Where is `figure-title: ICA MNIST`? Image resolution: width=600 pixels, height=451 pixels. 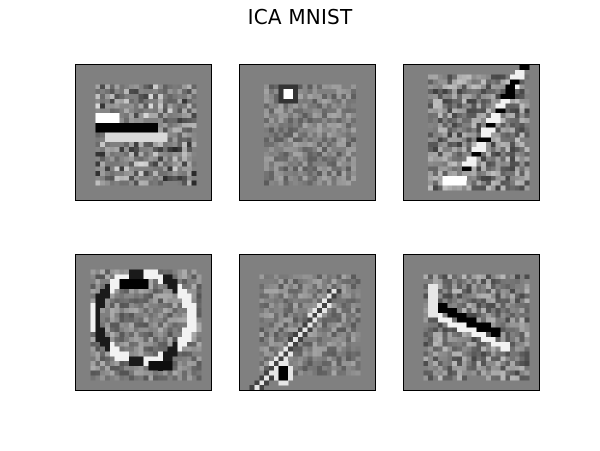 figure-title: ICA MNIST is located at coordinates (300, 17).